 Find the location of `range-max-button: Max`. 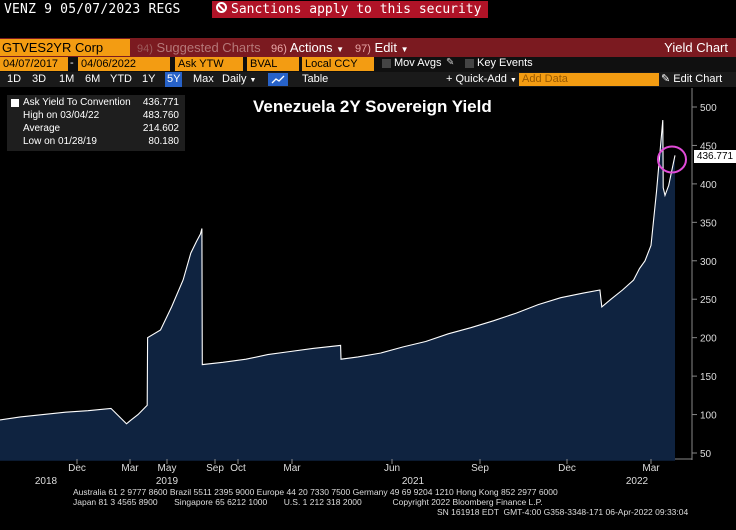

range-max-button: Max is located at coordinates (203, 79).